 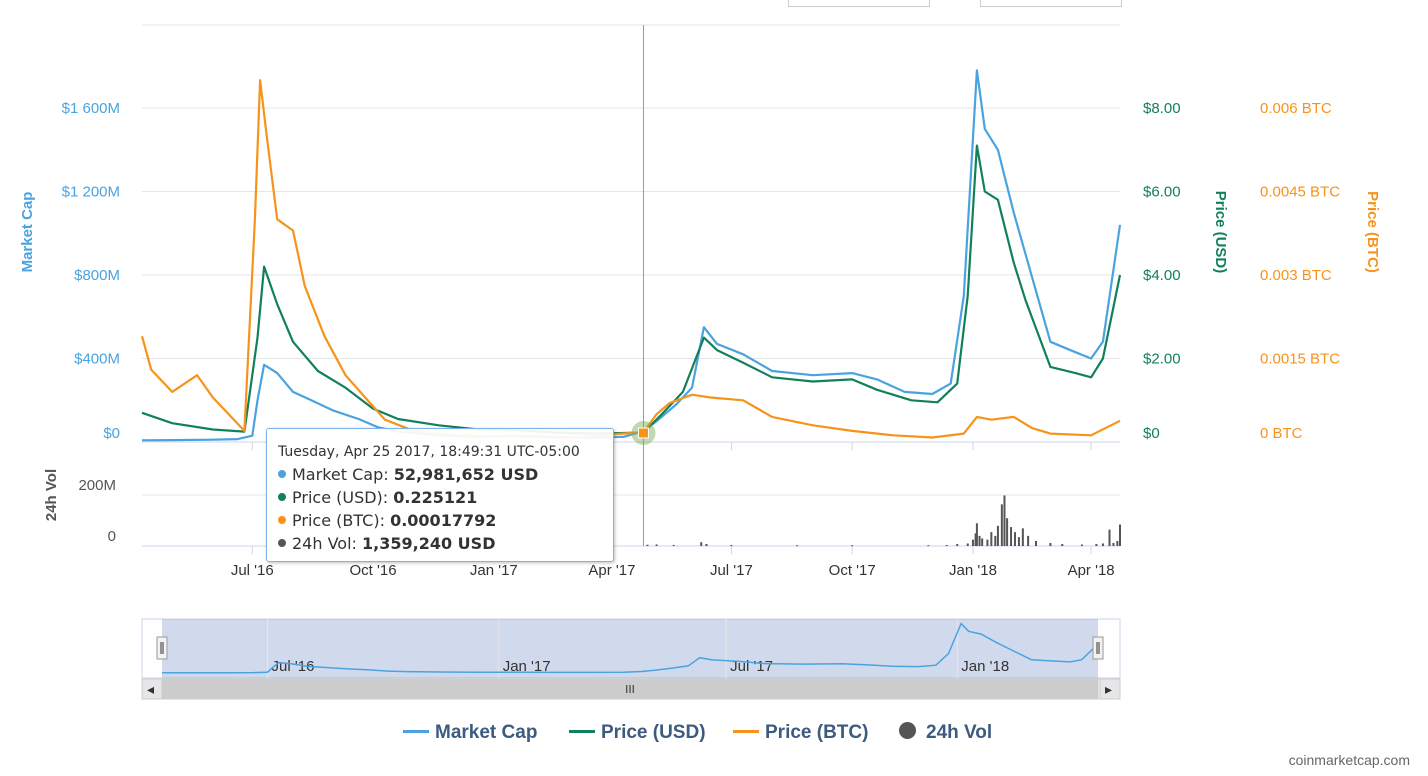 What do you see at coordinates (527, 666) in the screenshot?
I see `navigator-tick-label: Jan '17` at bounding box center [527, 666].